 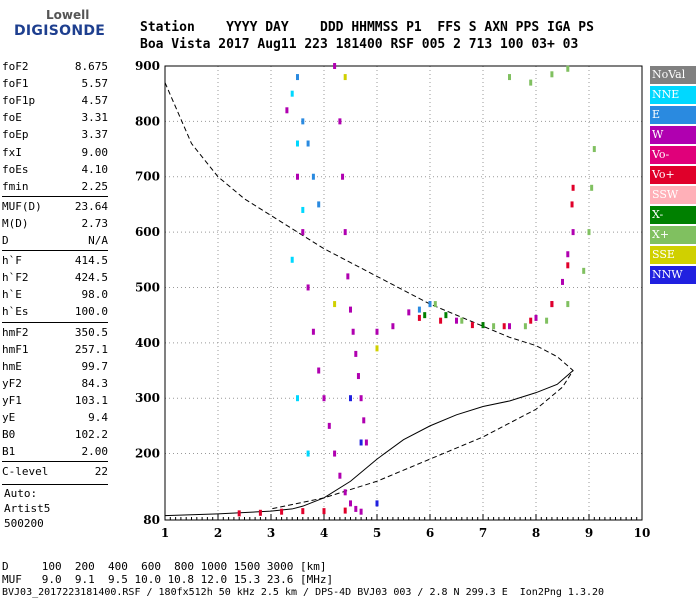 What do you see at coordinates (9, 435) in the screenshot?
I see `param-key: B0` at bounding box center [9, 435].